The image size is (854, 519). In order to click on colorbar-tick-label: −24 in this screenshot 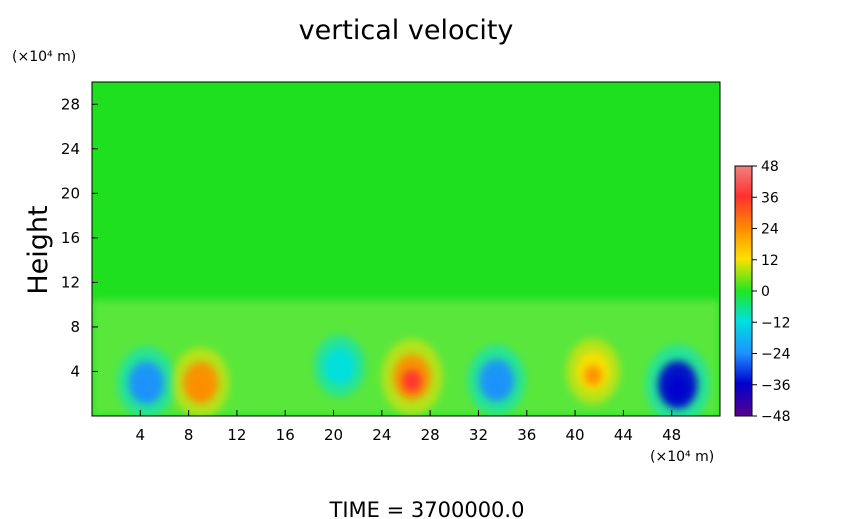, I will do `click(776, 355)`.